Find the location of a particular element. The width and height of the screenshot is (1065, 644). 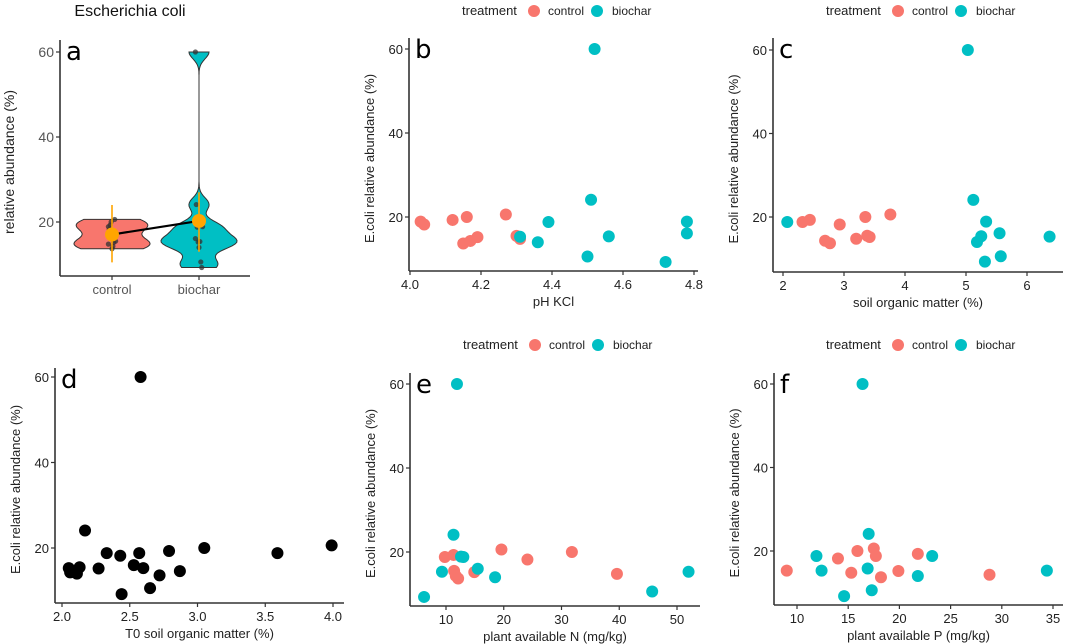

x-axis-title: plant available P (mg/kg) is located at coordinates (918, 635).